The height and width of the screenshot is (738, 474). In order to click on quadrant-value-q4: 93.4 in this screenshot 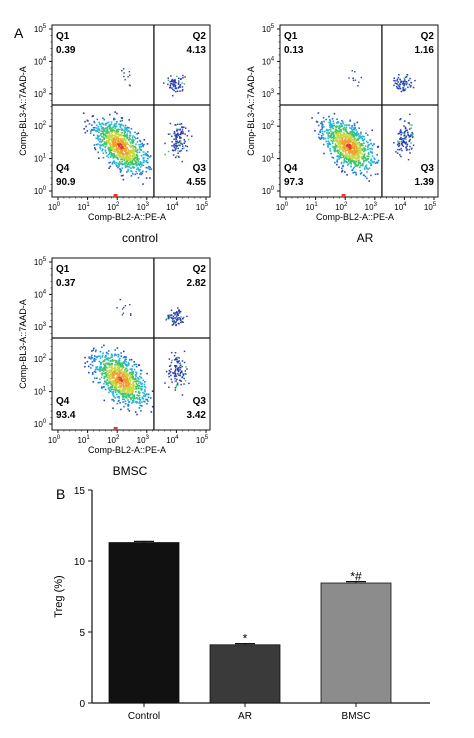, I will do `click(66, 415)`.